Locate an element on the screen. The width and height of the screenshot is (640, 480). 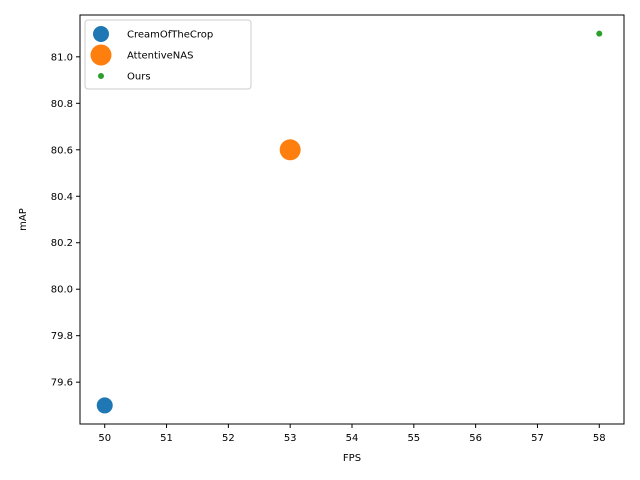
legend: CreamOfTheCrop AttentiveNAS Ours is located at coordinates (168, 54).